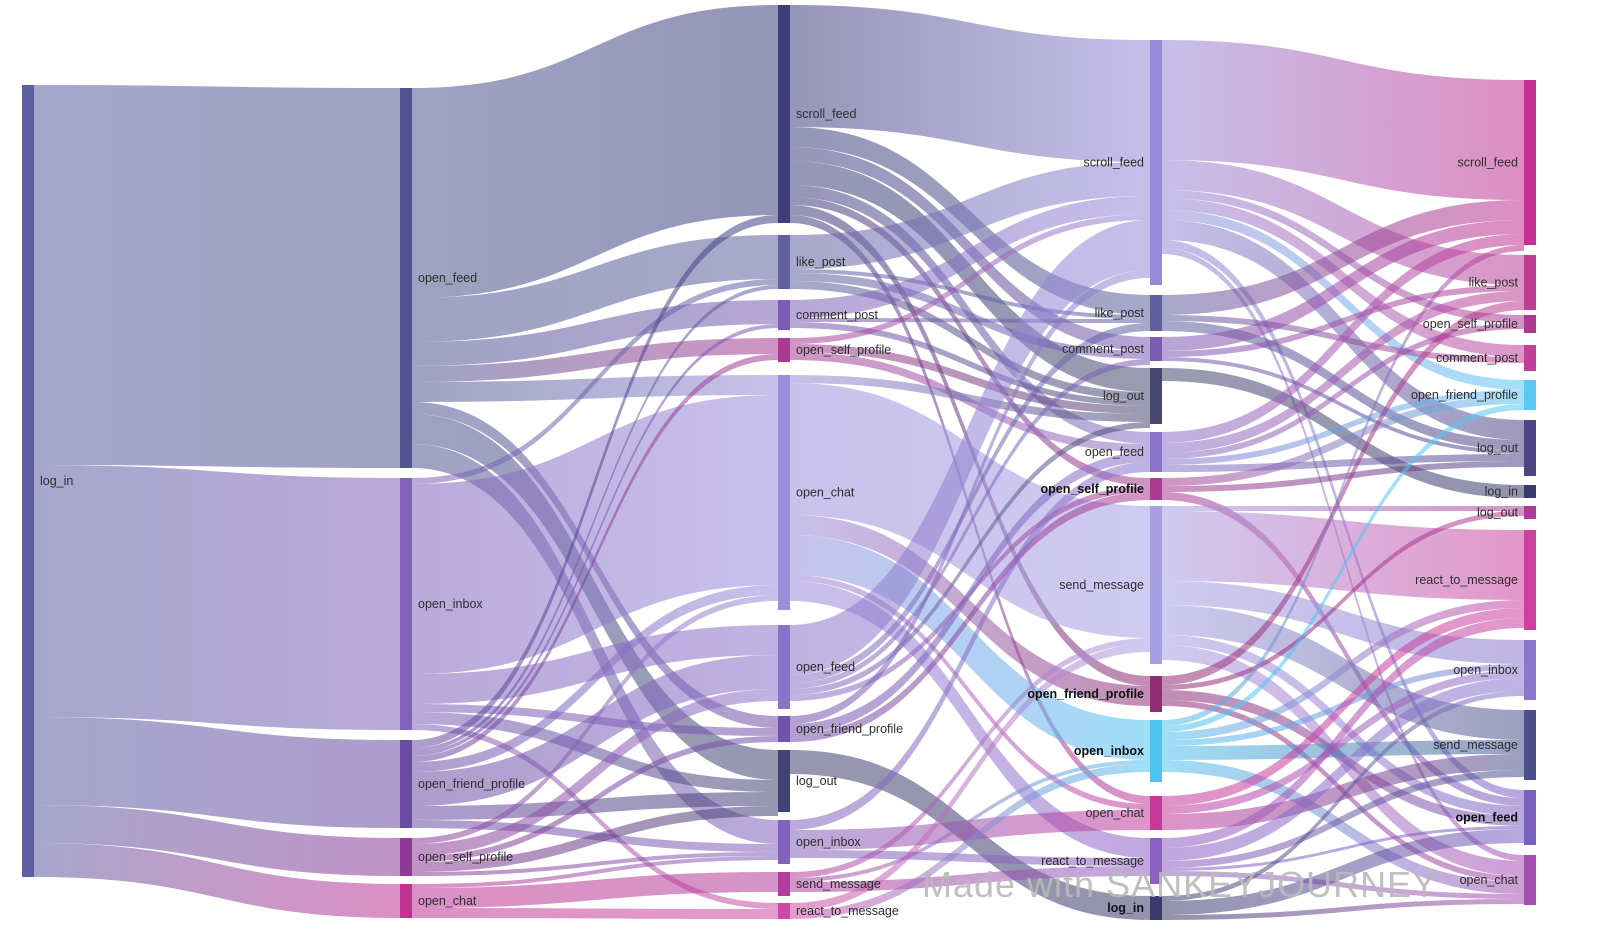 The height and width of the screenshot is (941, 1600). I want to click on link-c4_open_feed-to-c5_open_self_profile, so click(1343, 391).